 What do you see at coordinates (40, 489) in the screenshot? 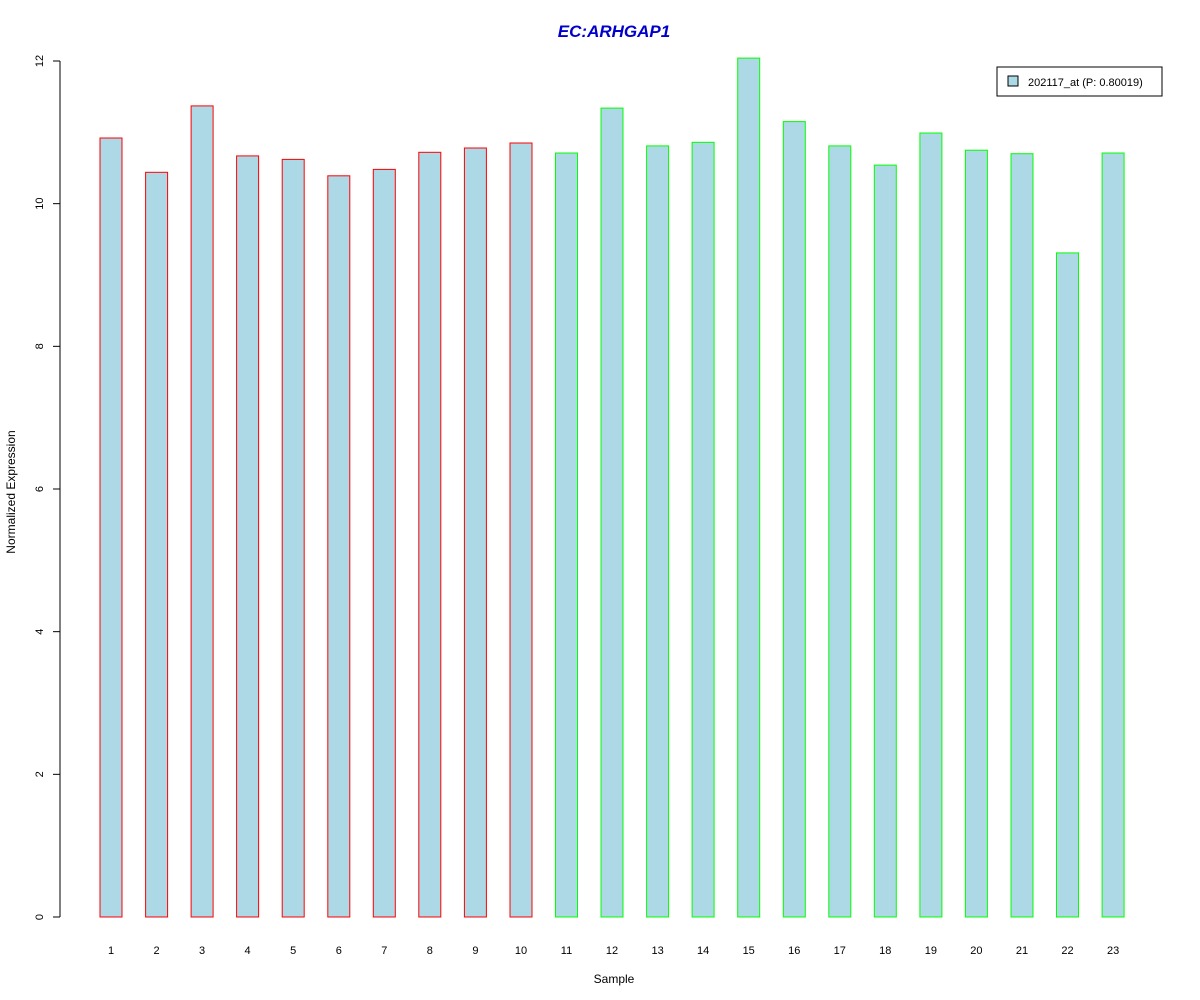
I see `y-tick-label: 6` at bounding box center [40, 489].